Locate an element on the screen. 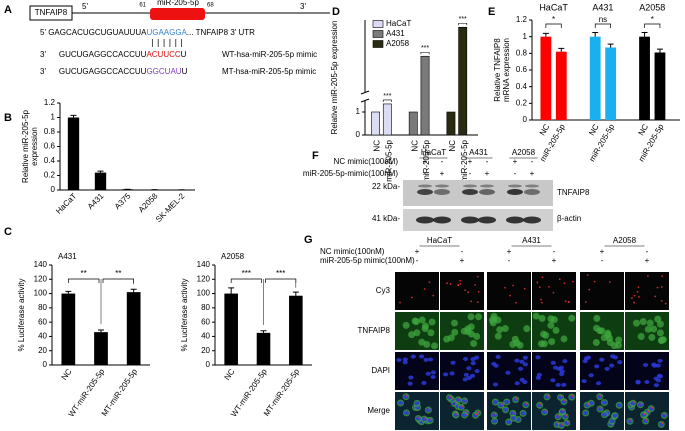  sequence: GUCUGAGGCCACCUUACUUCCU is located at coordinates (123, 54).